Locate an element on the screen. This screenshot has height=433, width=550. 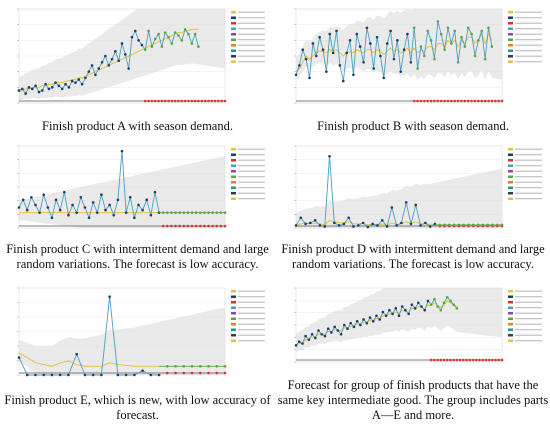
chart-panel-a is located at coordinates (137, 59).